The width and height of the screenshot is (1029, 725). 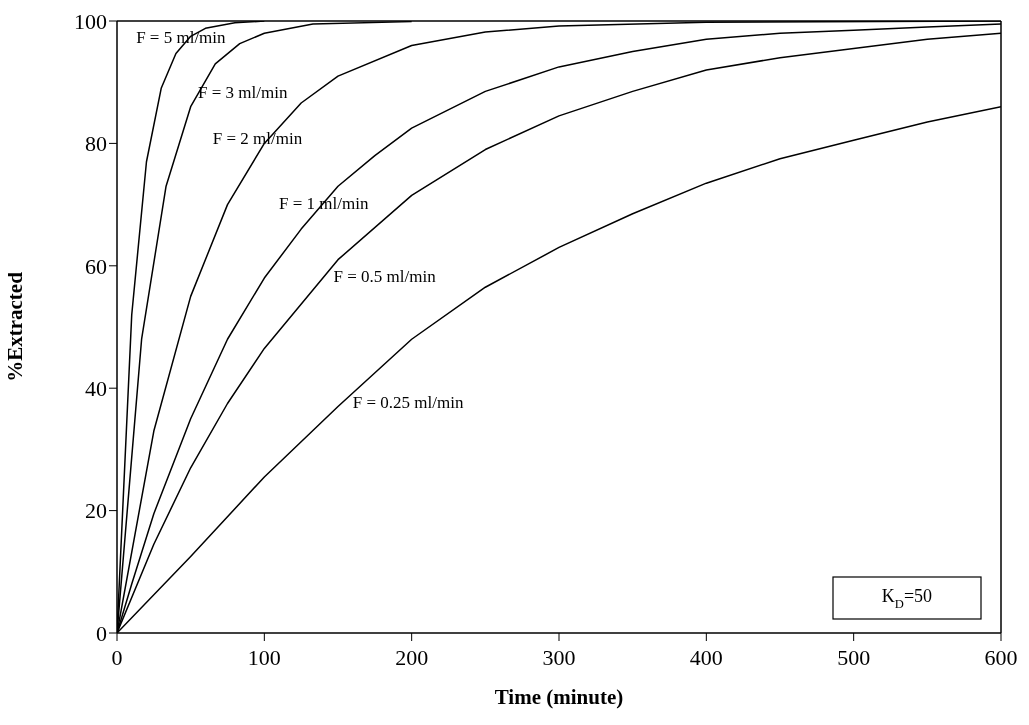 What do you see at coordinates (96, 389) in the screenshot?
I see `y-tick-label: 40` at bounding box center [96, 389].